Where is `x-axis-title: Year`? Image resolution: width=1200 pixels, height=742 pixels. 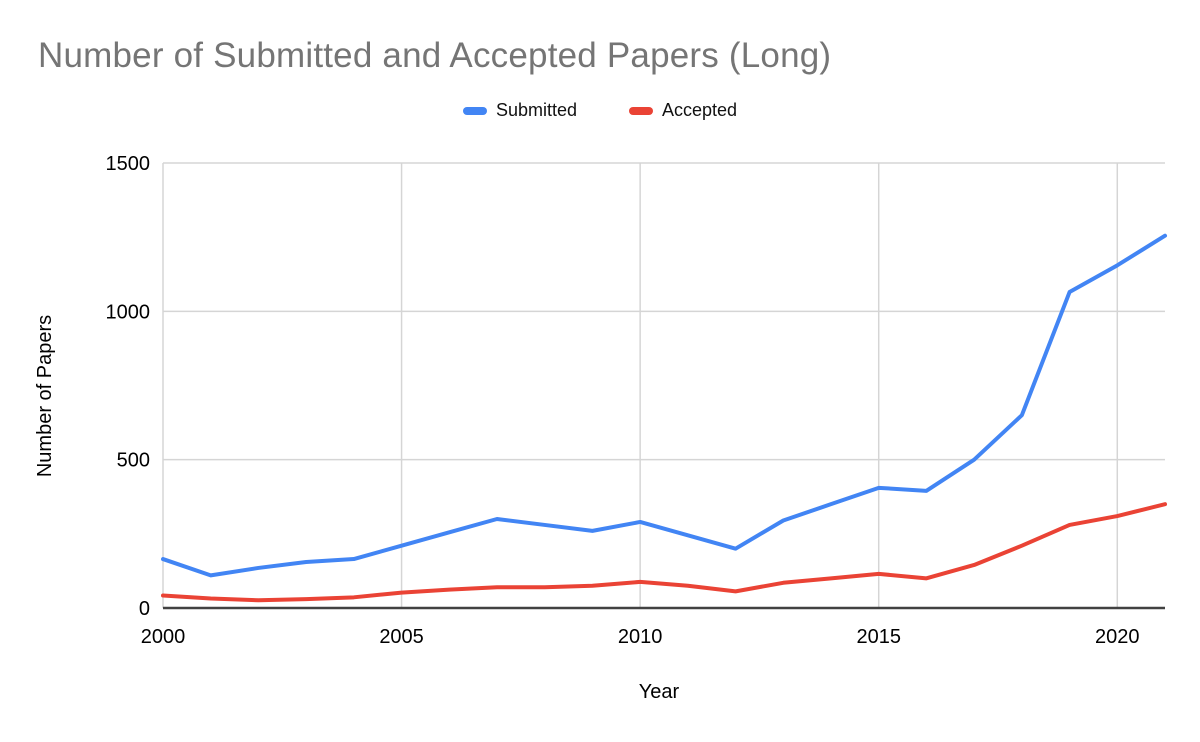
x-axis-title: Year is located at coordinates (659, 692).